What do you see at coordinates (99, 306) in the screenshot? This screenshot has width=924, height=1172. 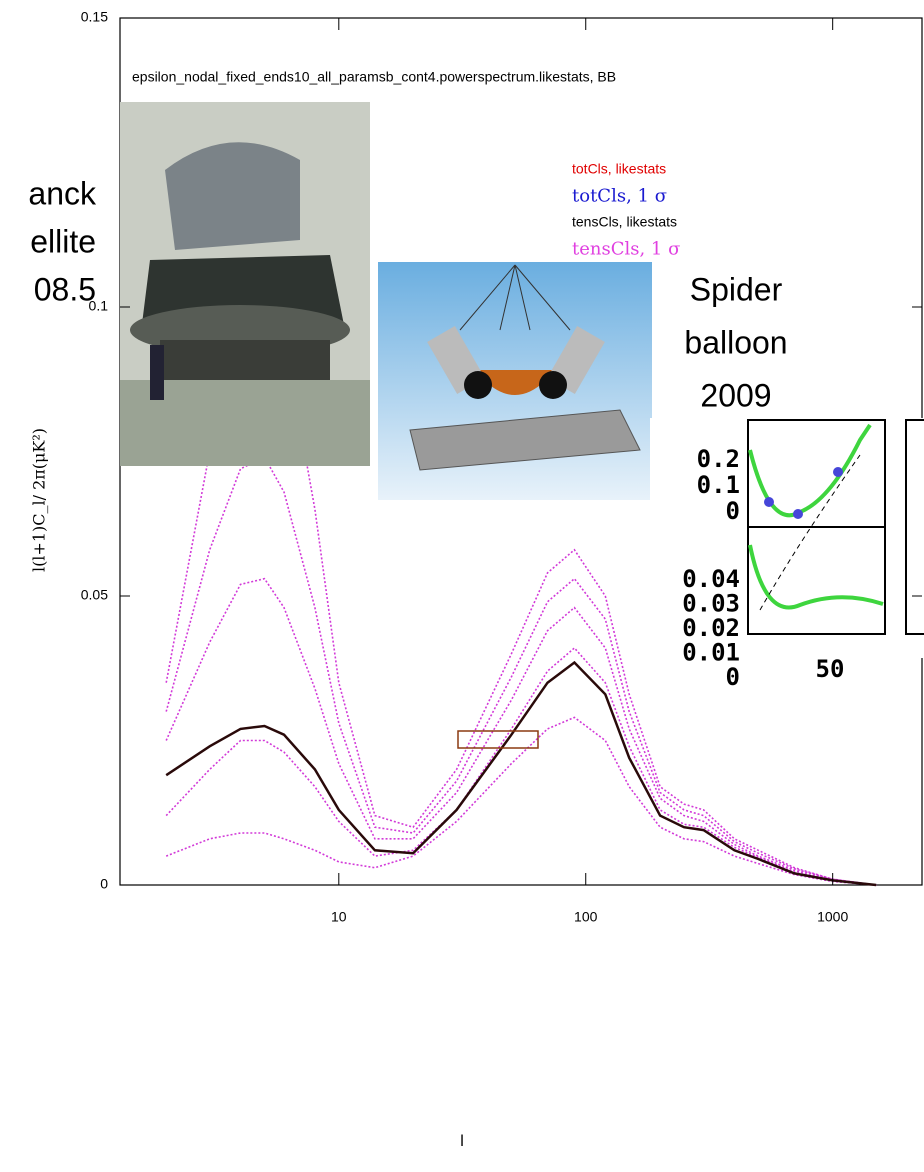 I see `y-tick-label: 0.1` at bounding box center [99, 306].